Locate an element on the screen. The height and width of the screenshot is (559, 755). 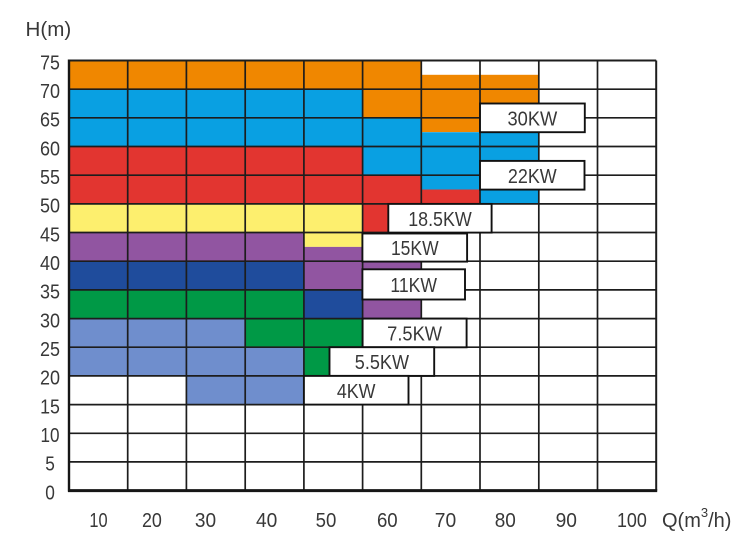
svg-text: 100 is located at coordinates (632, 521).